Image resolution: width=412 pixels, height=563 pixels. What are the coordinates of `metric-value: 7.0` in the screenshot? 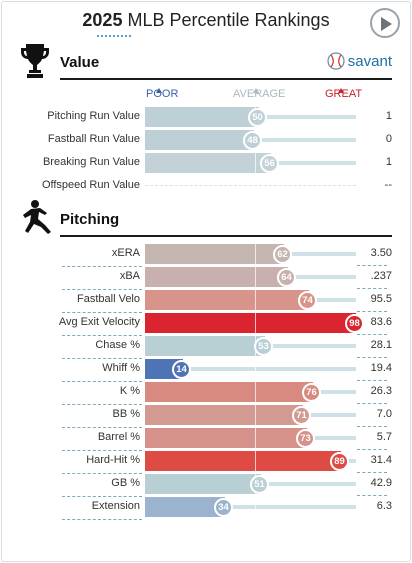 It's located at (384, 414).